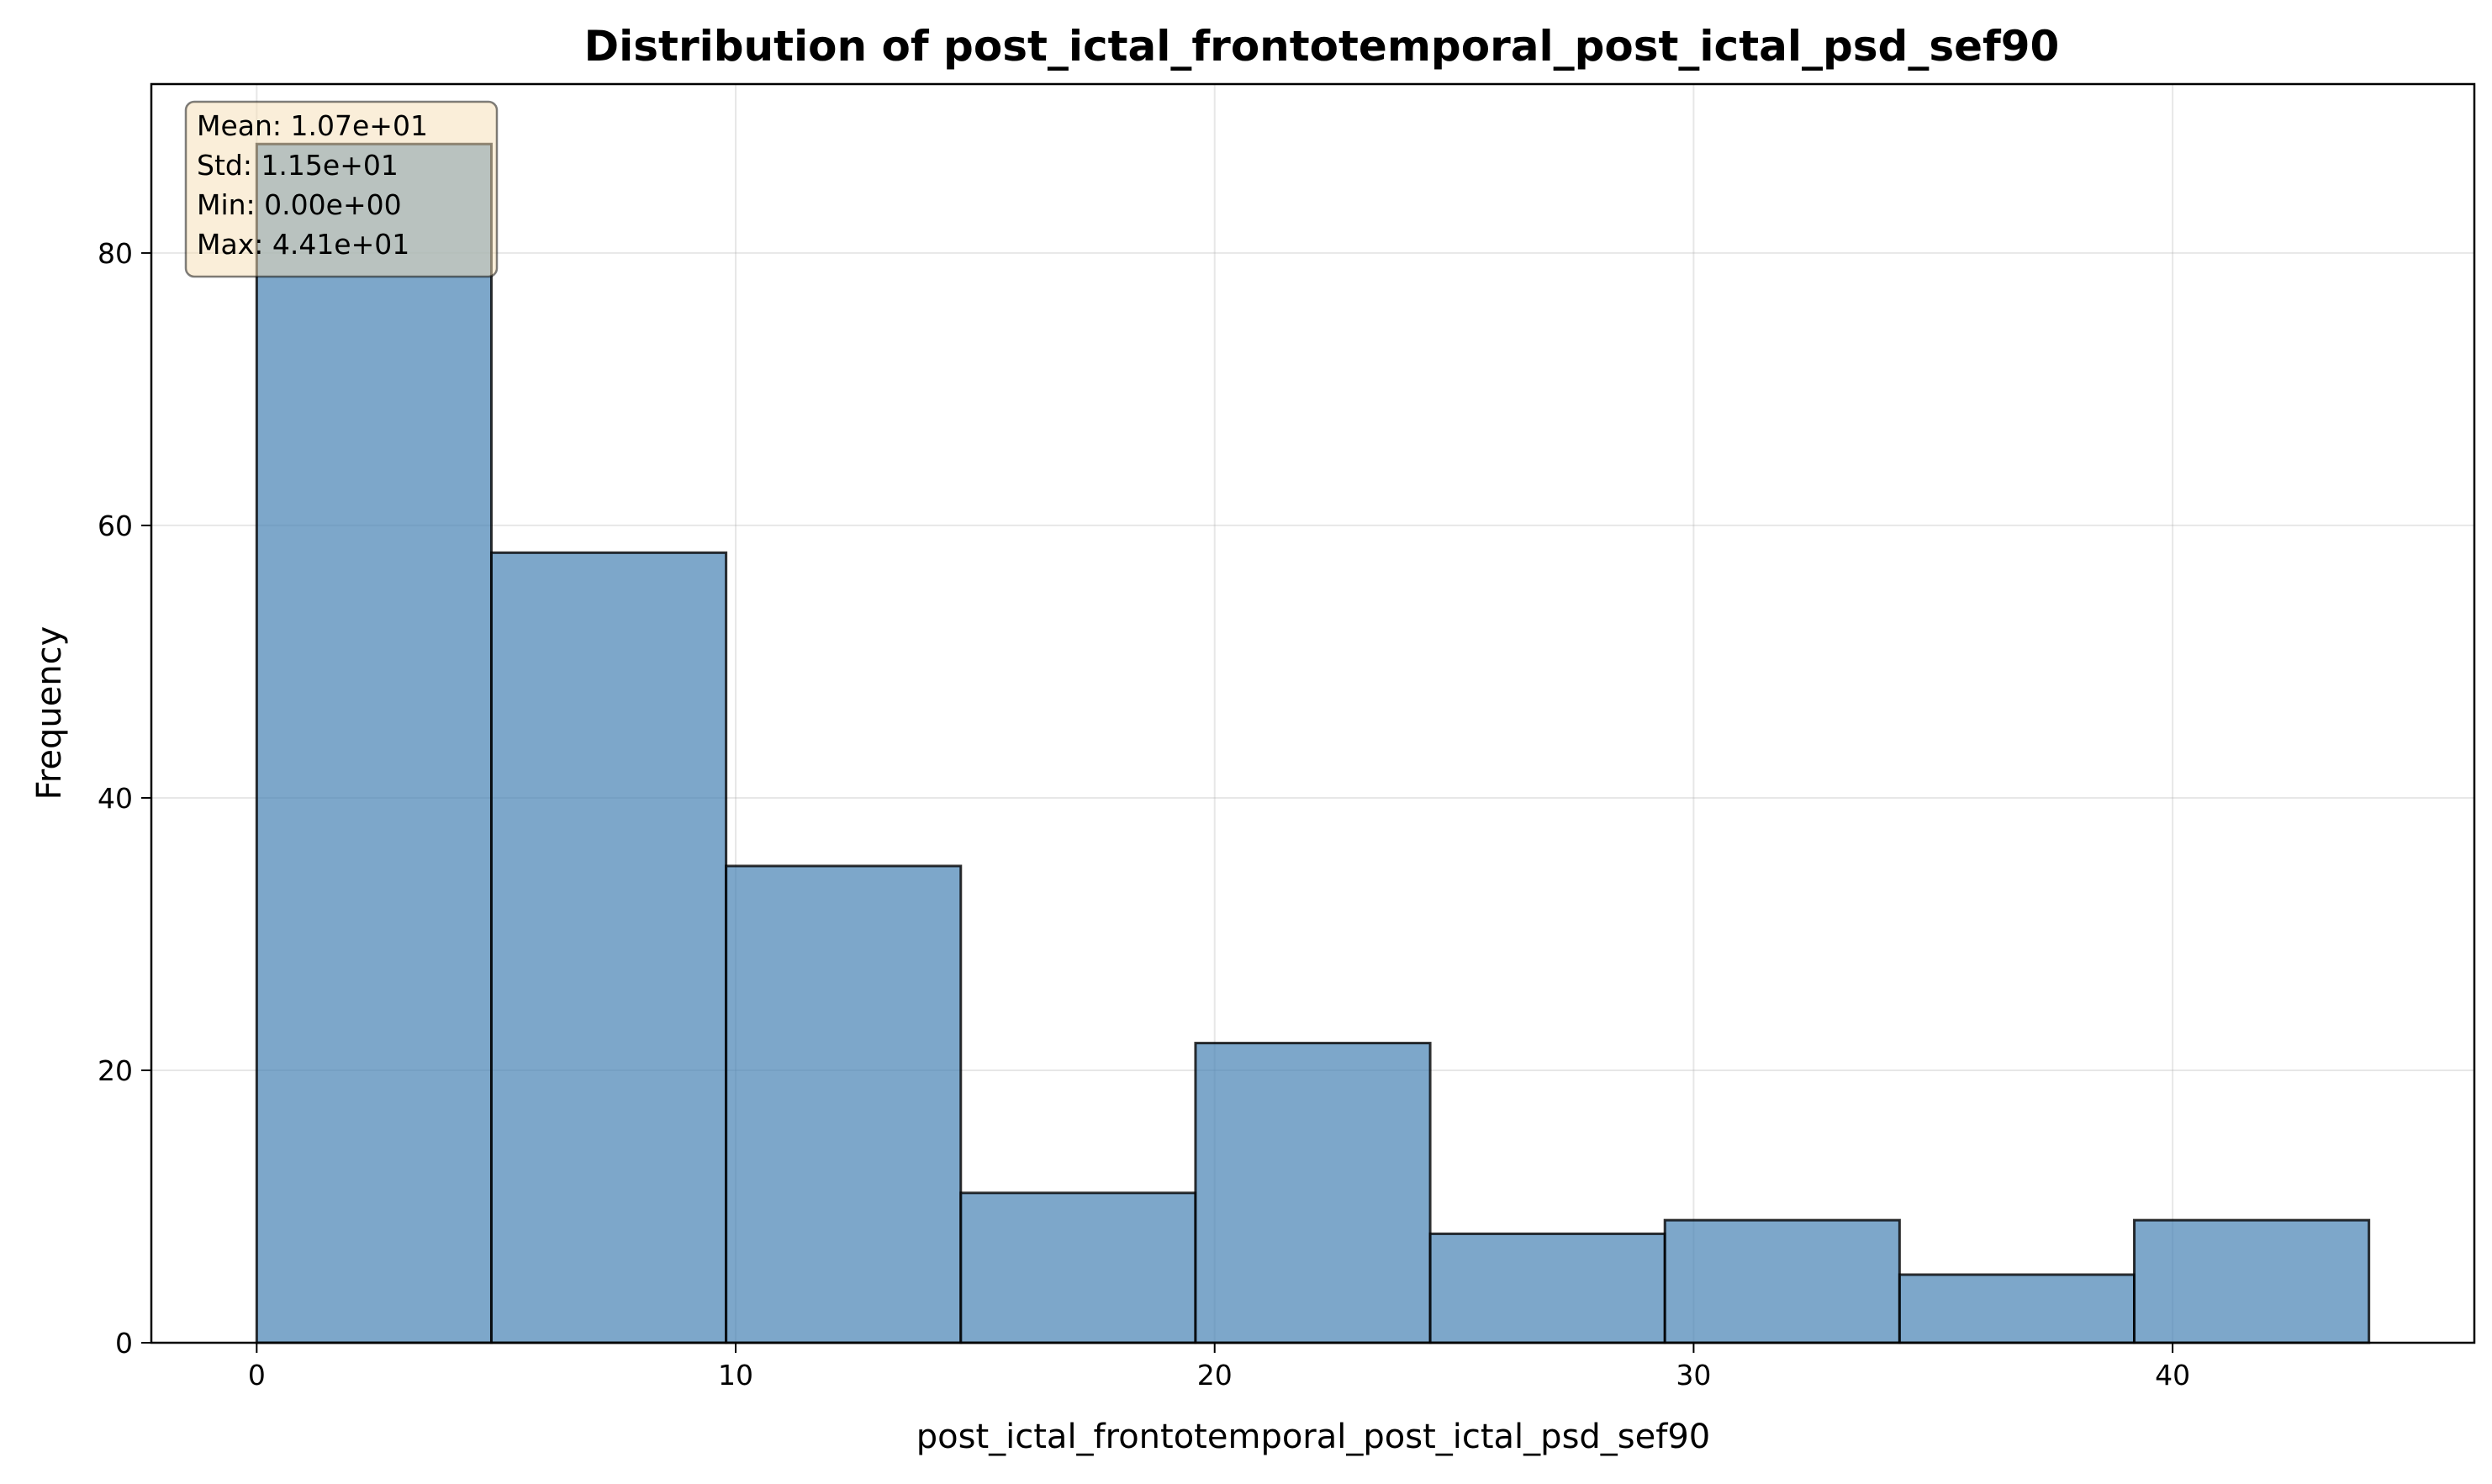 Image resolution: width=2492 pixels, height=1484 pixels. I want to click on stats-std: Std: 1.15e+01, so click(298, 165).